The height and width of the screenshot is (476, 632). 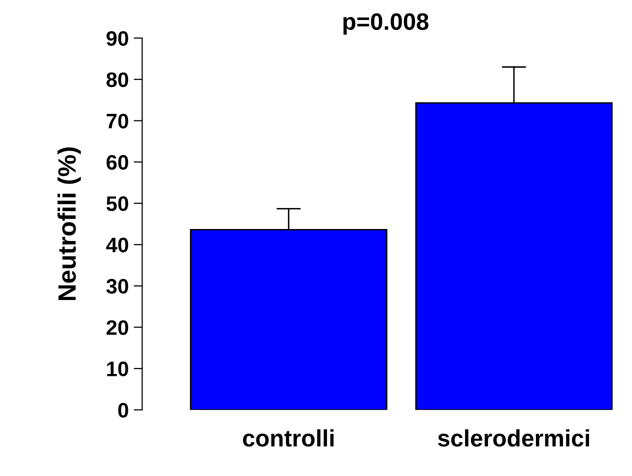 I want to click on y-tick-label: 80, so click(x=117, y=80).